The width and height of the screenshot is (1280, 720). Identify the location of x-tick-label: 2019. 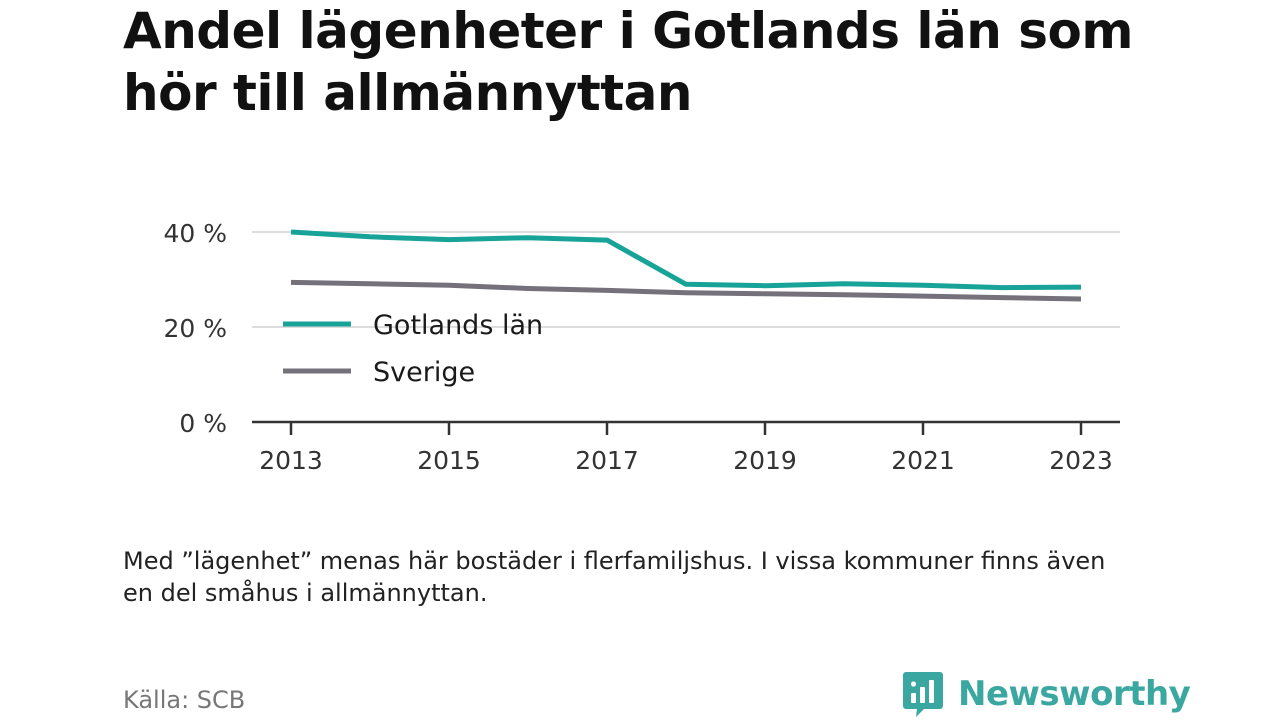
(765, 460).